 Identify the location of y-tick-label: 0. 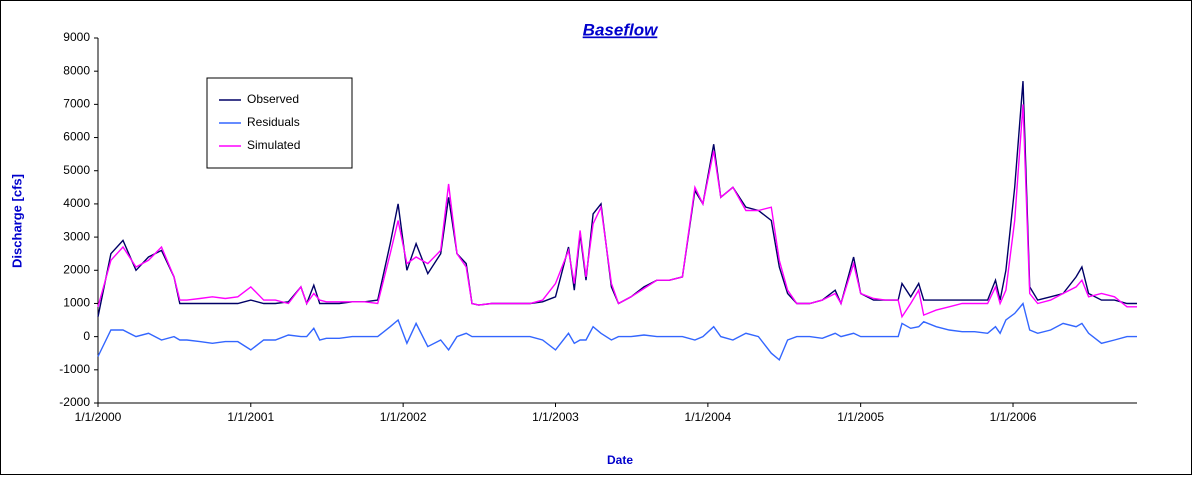
(86, 336).